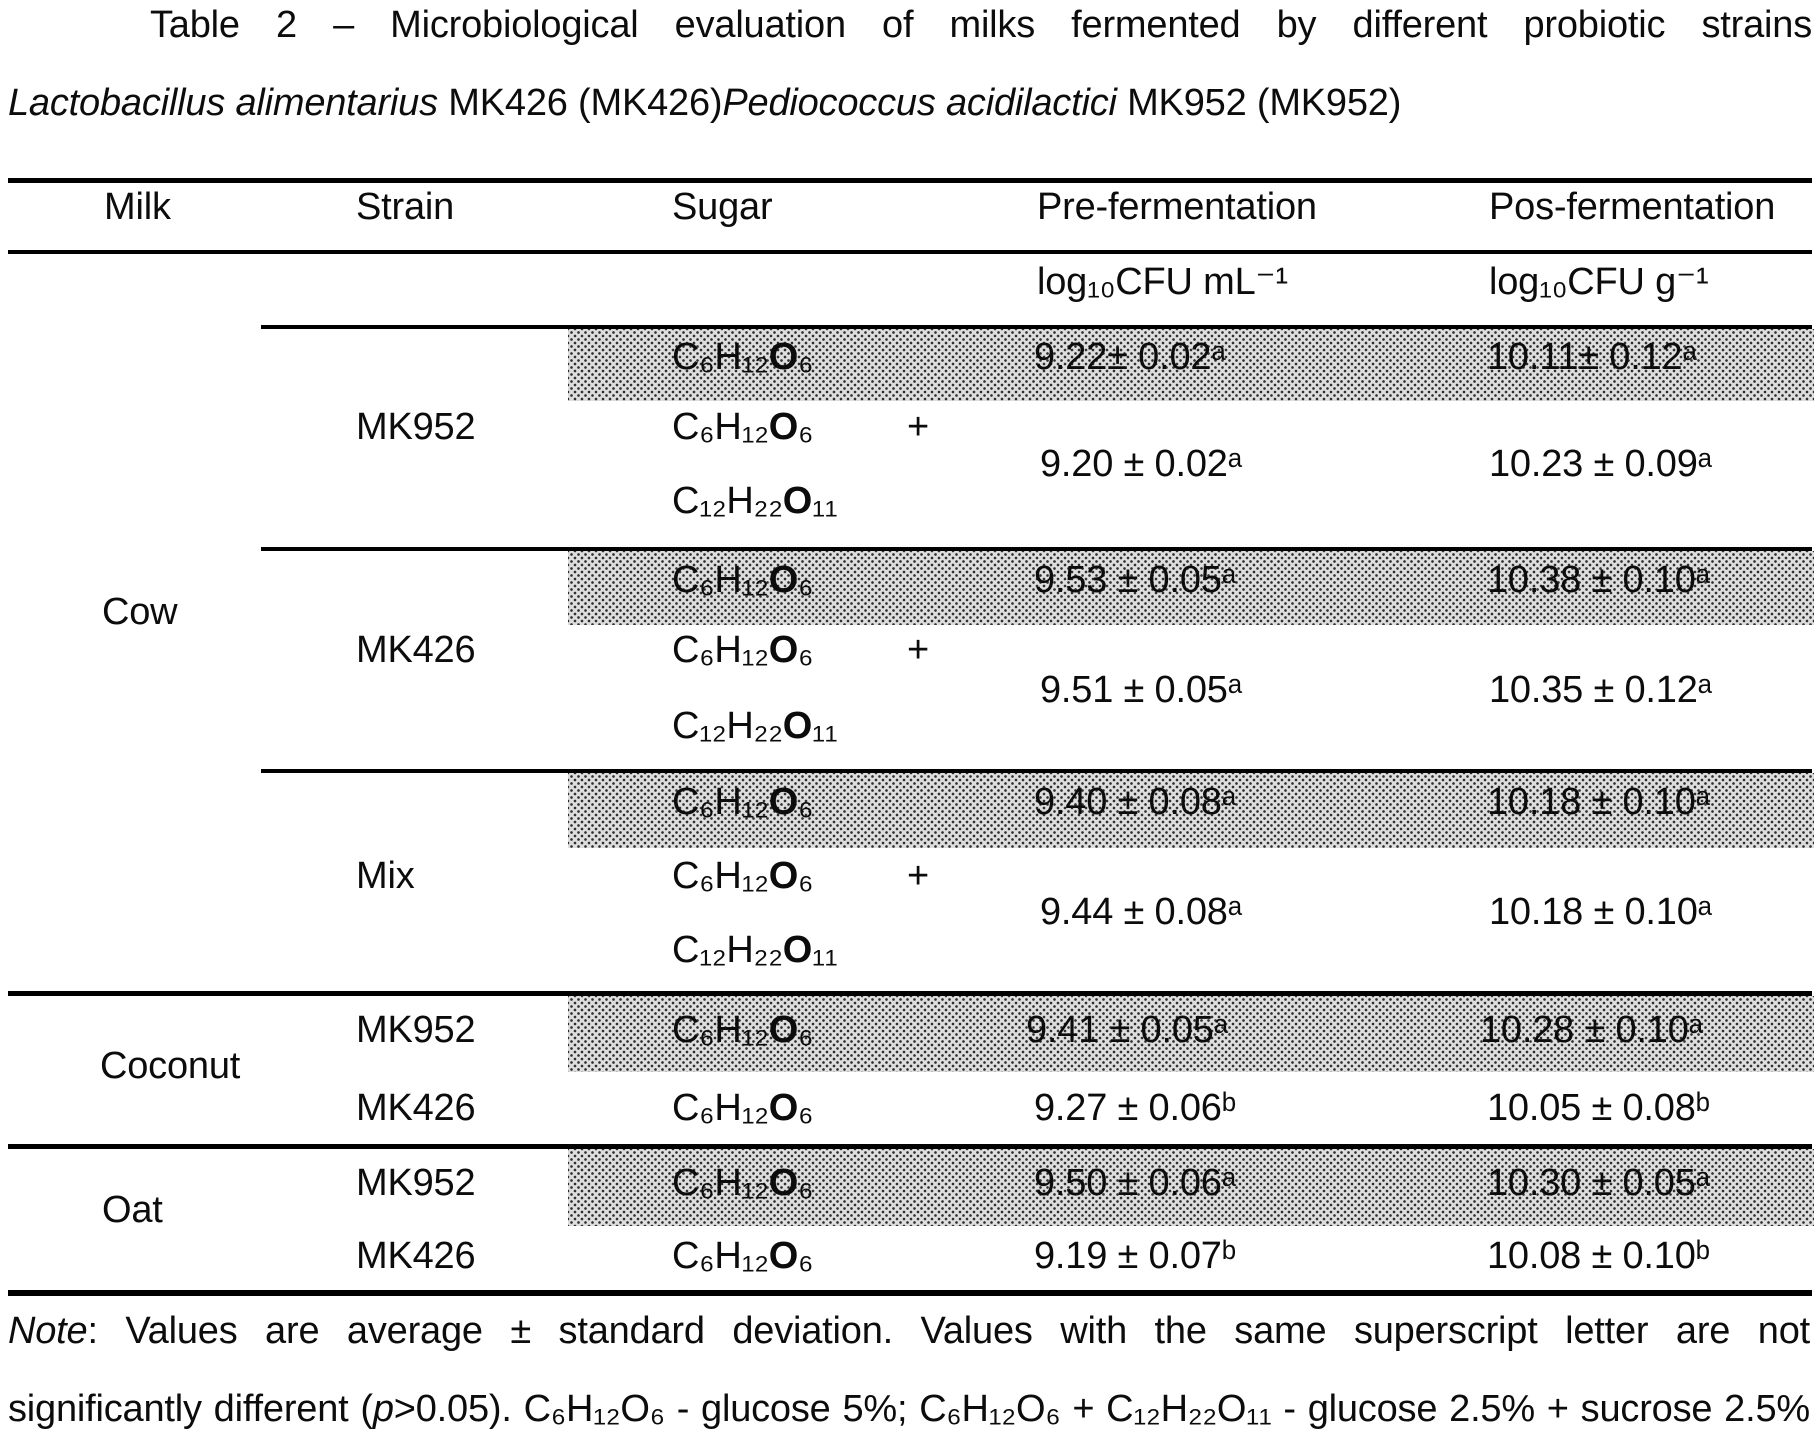 Image resolution: width=1819 pixels, height=1429 pixels. I want to click on strain-oat-mk952: MK952, so click(416, 1183).